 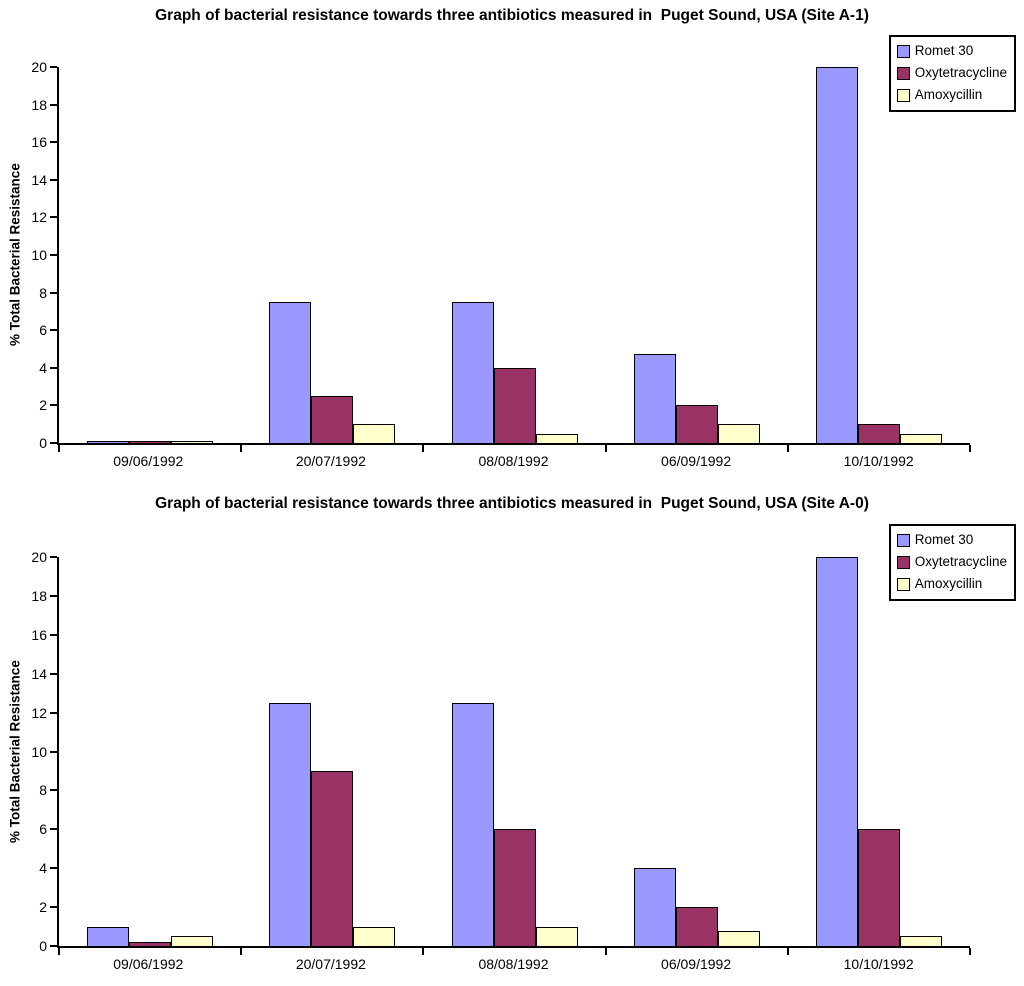 What do you see at coordinates (696, 964) in the screenshot?
I see `x-axis-label: 06/09/1992` at bounding box center [696, 964].